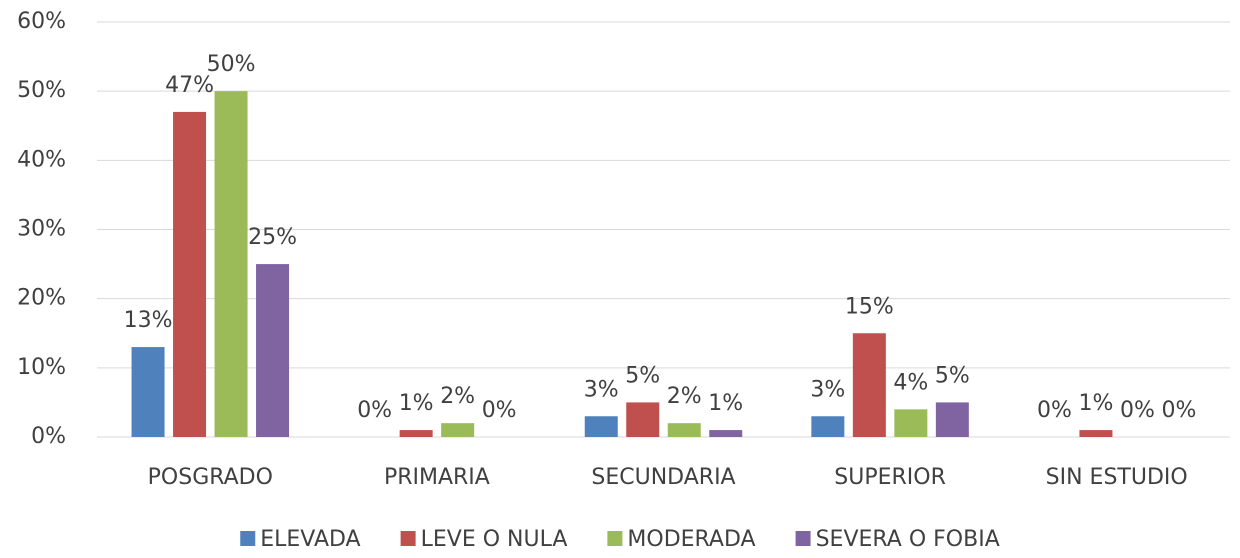  I want to click on y-tick-label: 40%, so click(41, 159).